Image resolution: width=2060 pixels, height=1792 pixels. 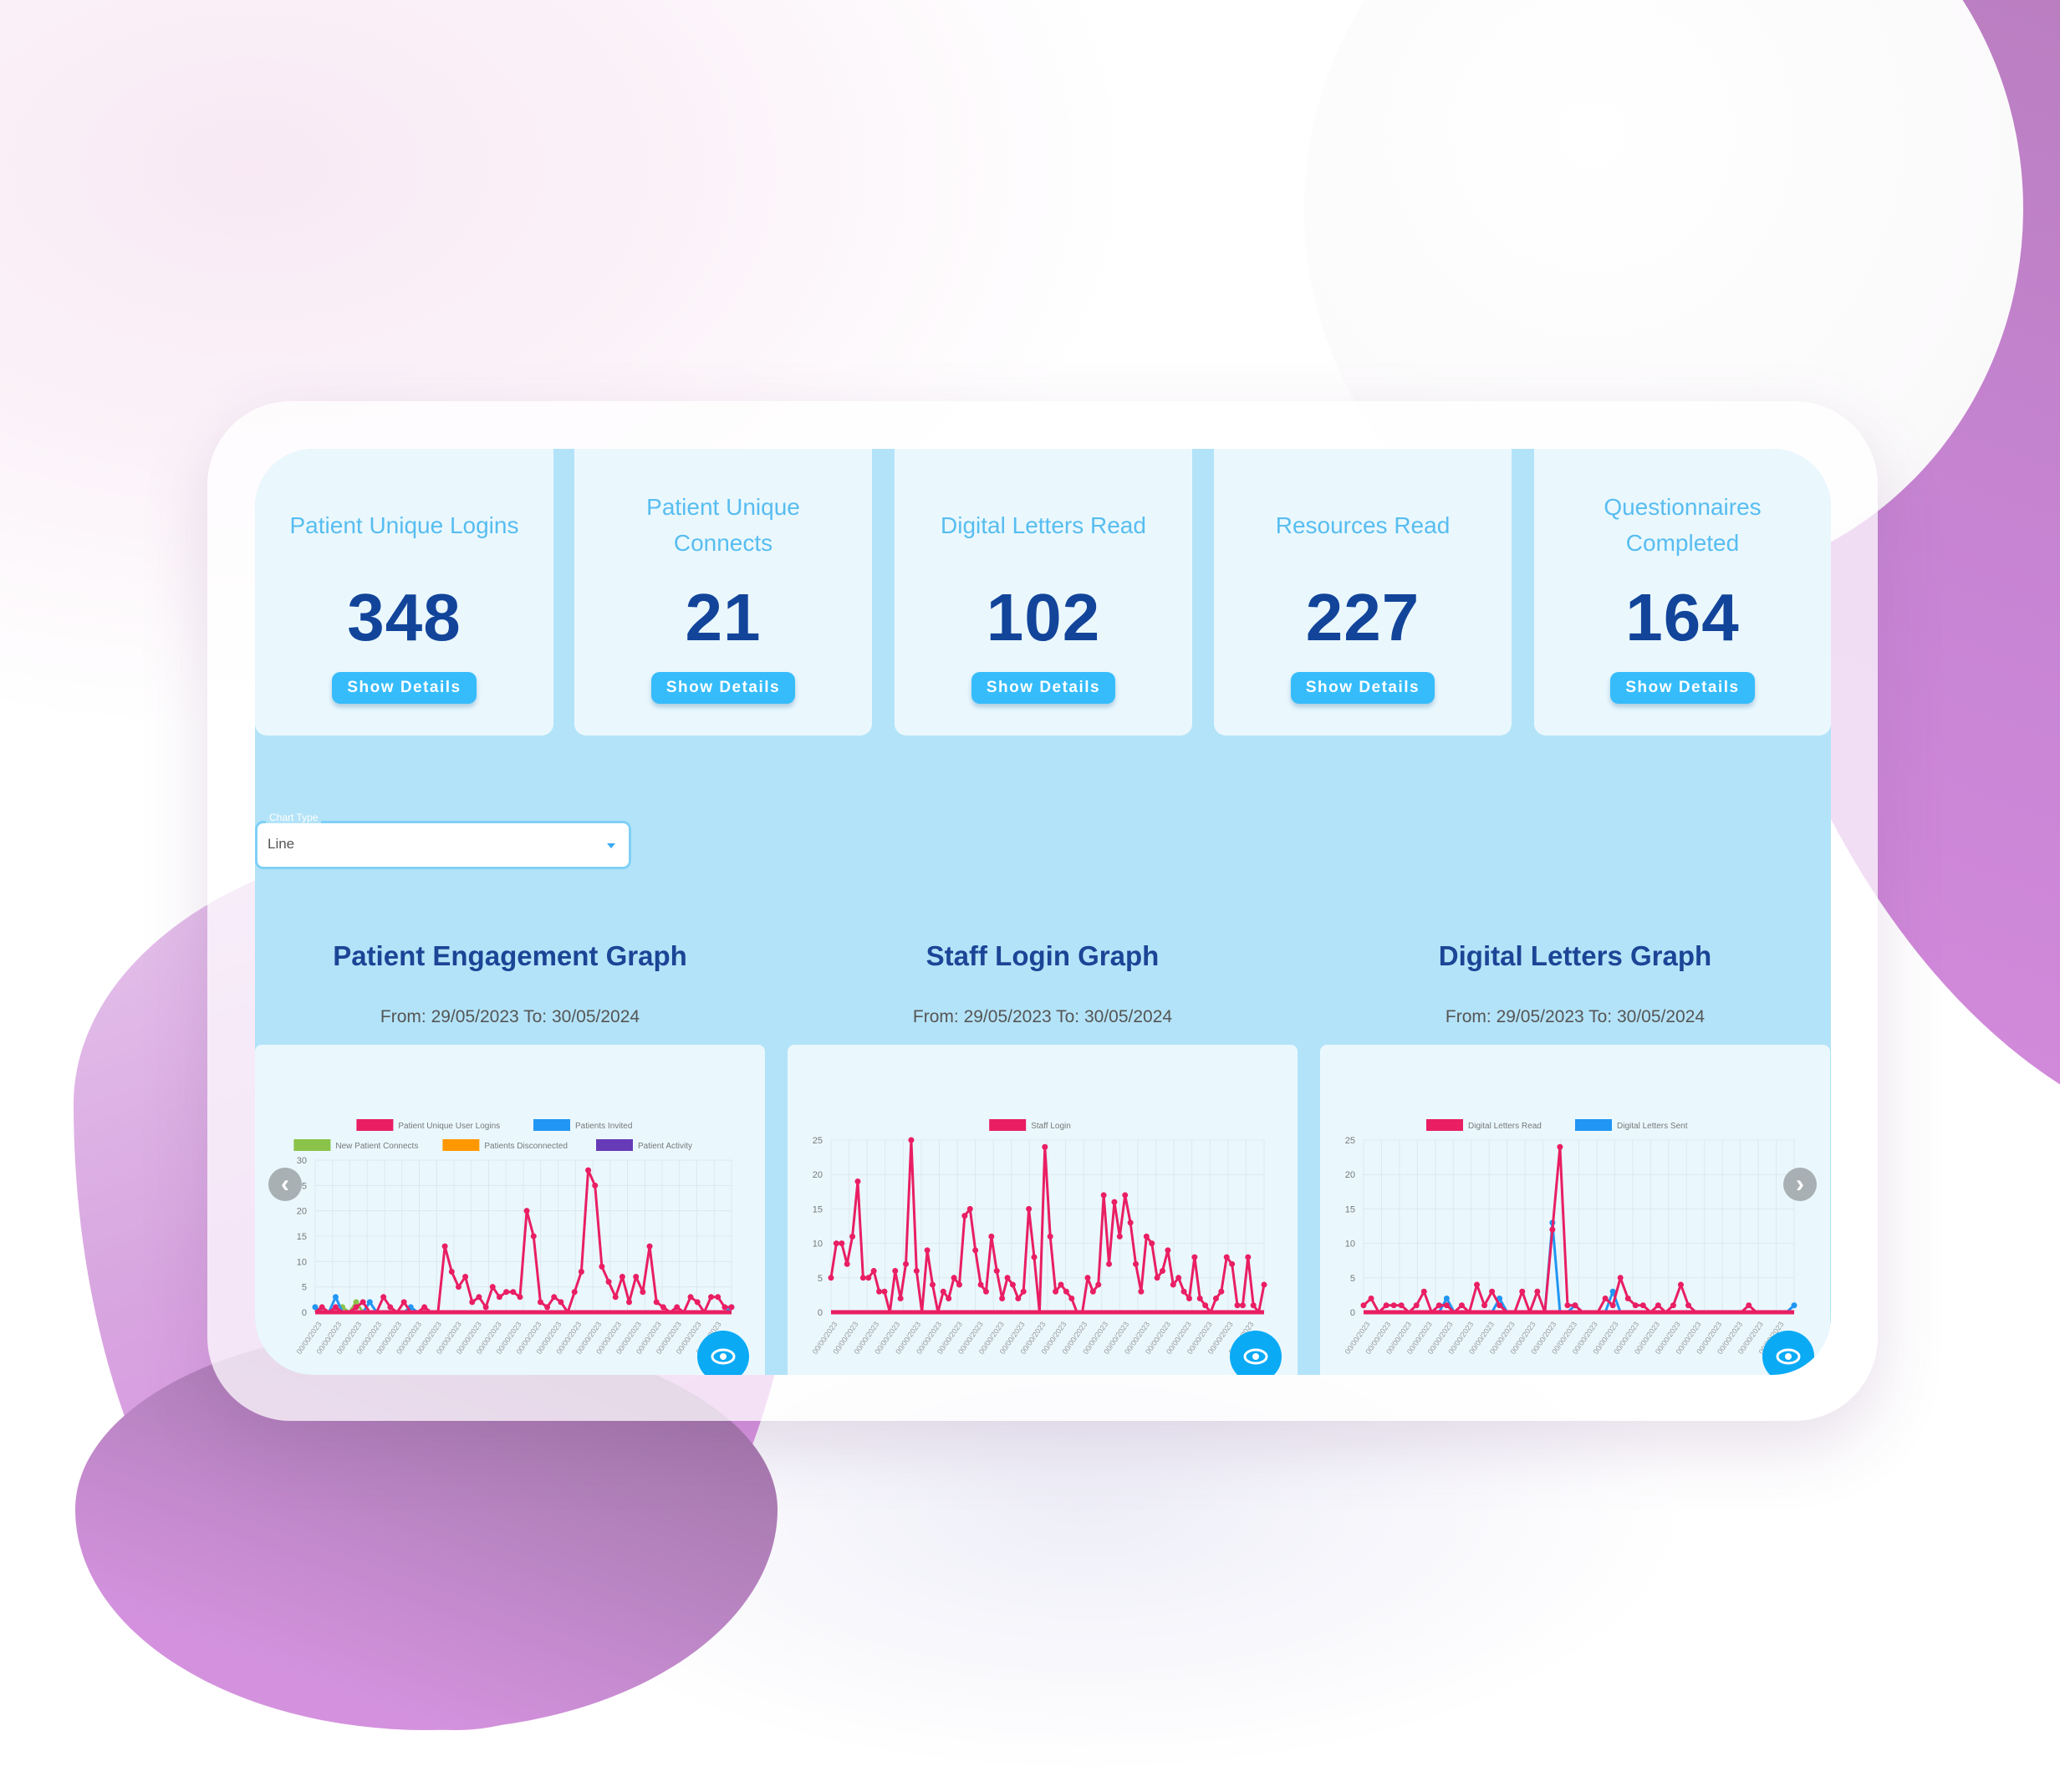 I want to click on svg-text: New Patient Connects, so click(x=376, y=1146).